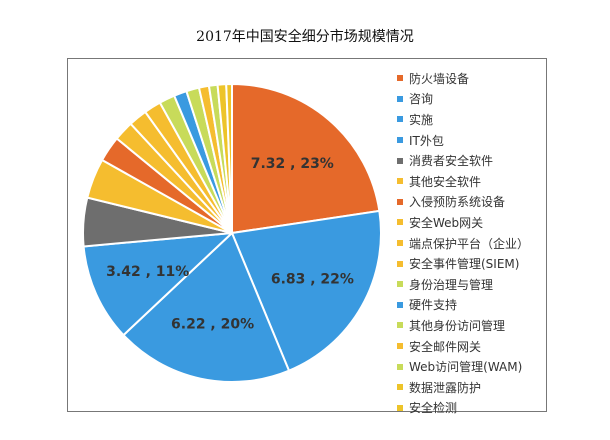 This screenshot has height=440, width=610. I want to click on legend-item: 数据泄露防护, so click(463, 387).